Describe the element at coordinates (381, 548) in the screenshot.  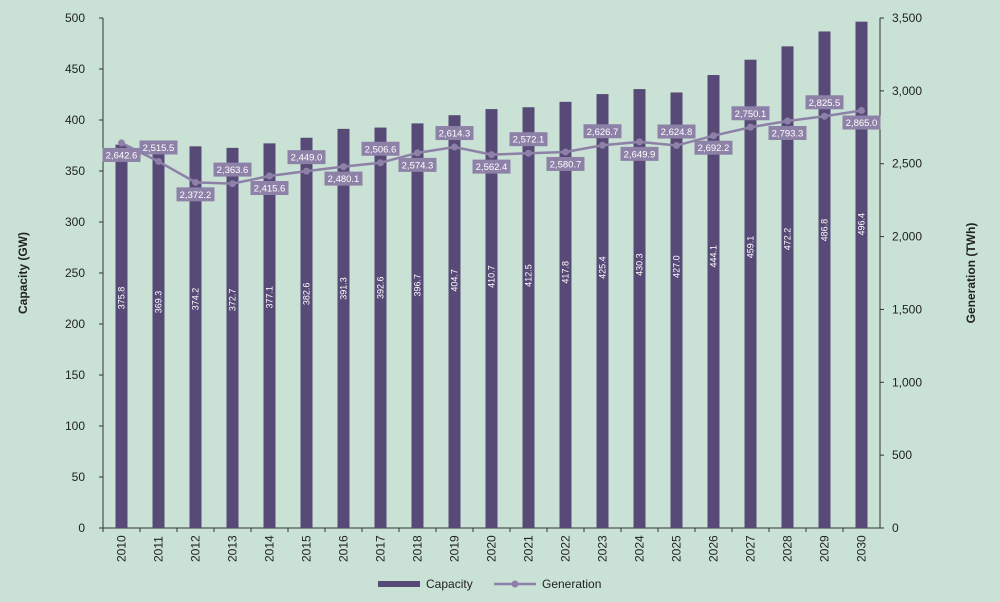
I see `x-tick-label: 2017` at that location.